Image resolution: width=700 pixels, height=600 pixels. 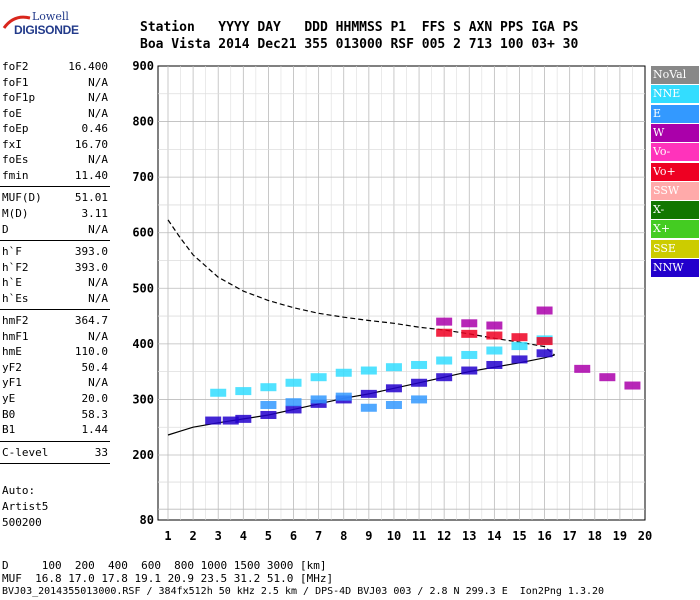 What do you see at coordinates (15, 175) in the screenshot?
I see `parameter-label: fmin` at bounding box center [15, 175].